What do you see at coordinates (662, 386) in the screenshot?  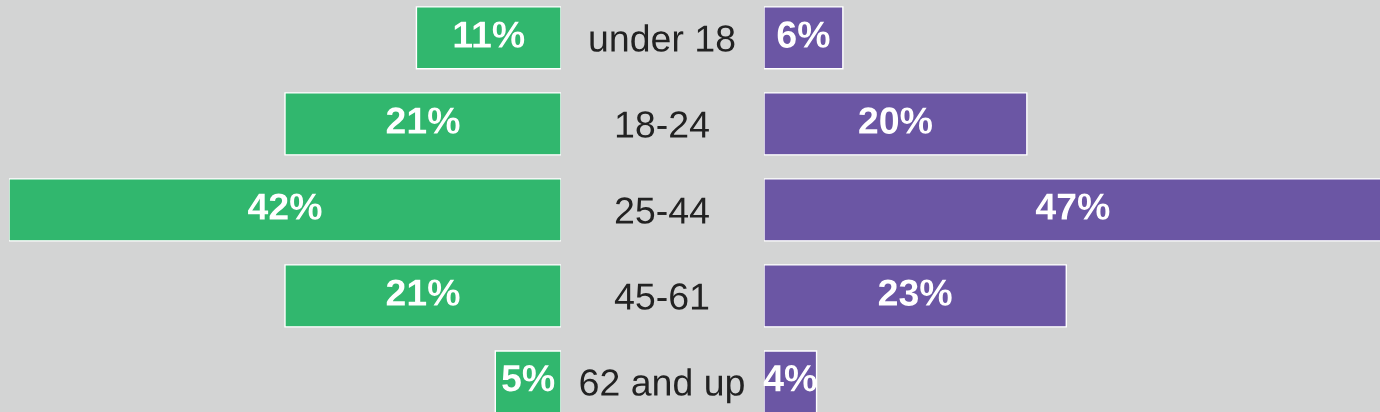 I see `y-tick-label: 62 and up` at bounding box center [662, 386].